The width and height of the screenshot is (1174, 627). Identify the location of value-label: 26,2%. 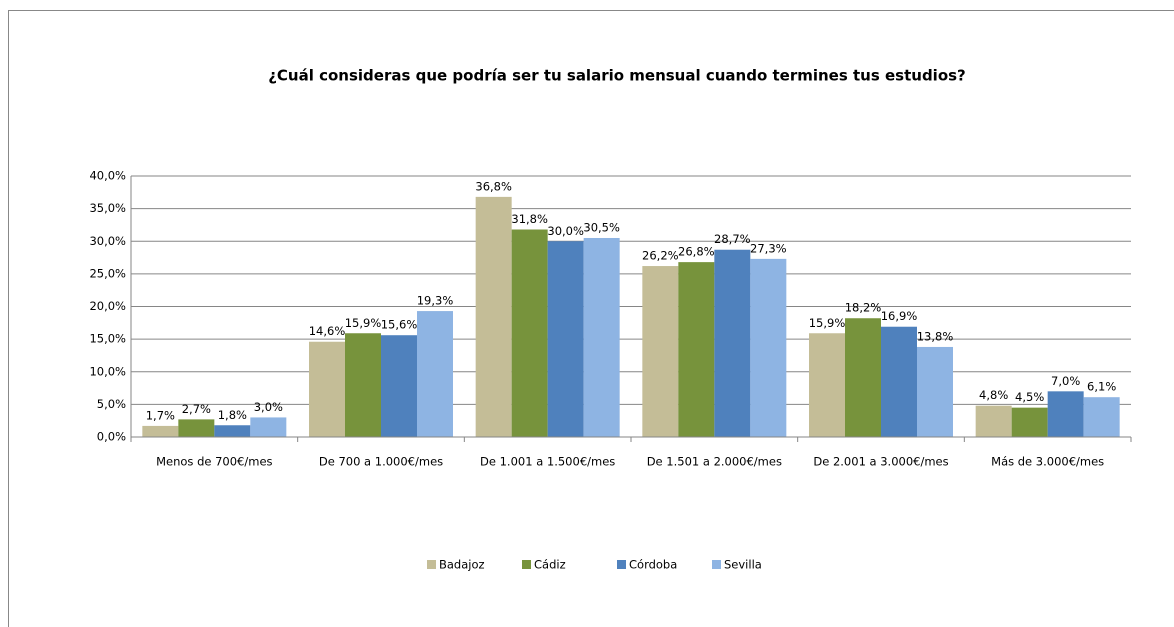
(660, 256).